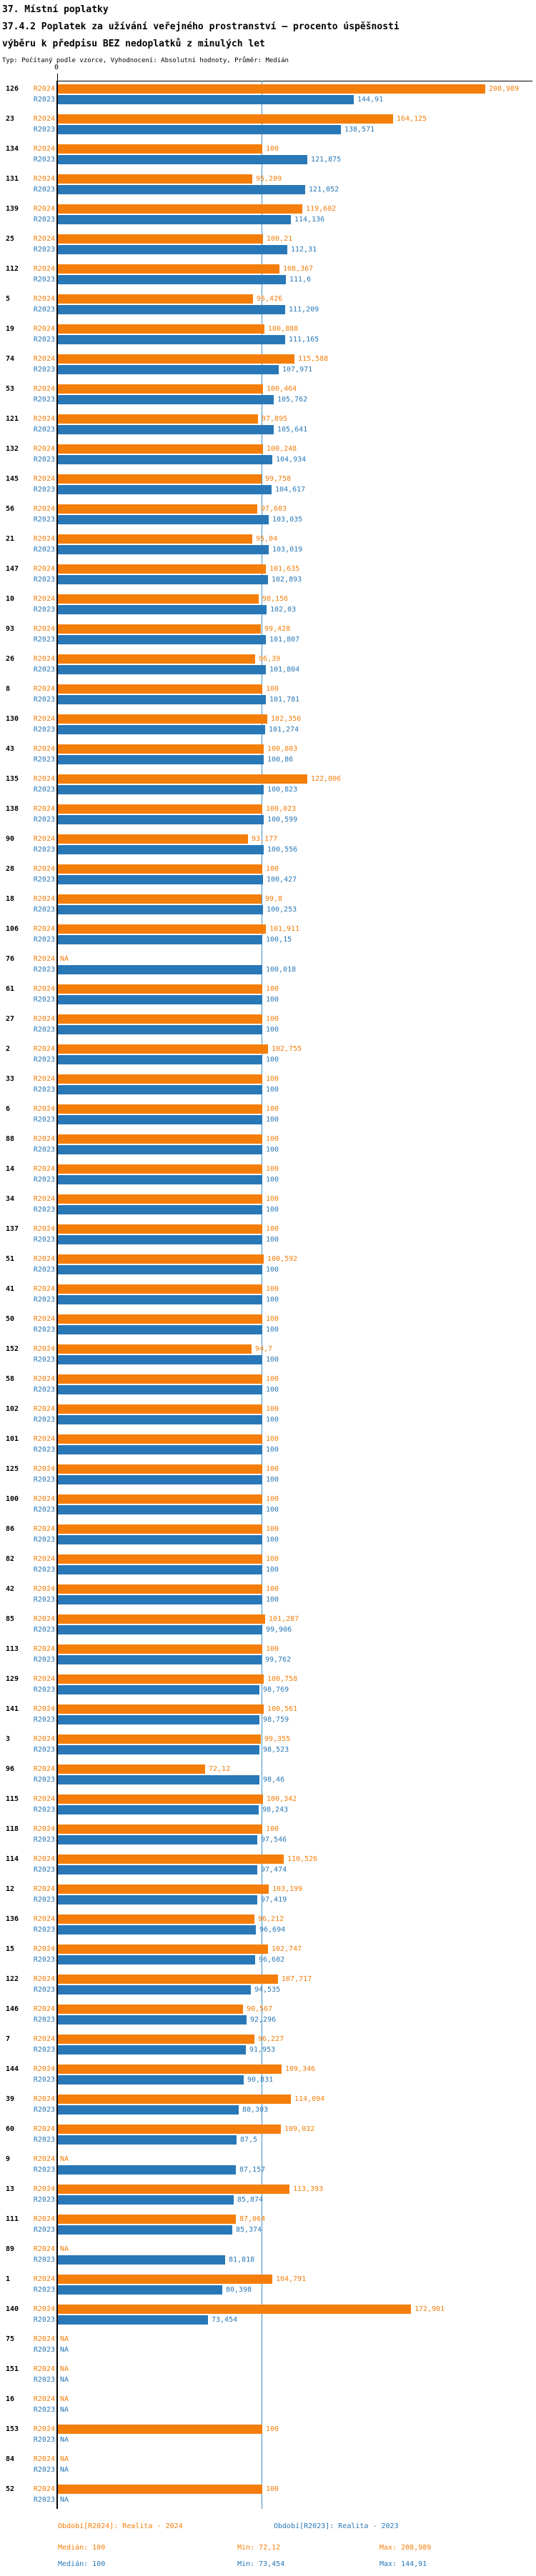 The height and width of the screenshot is (2576, 536). I want to click on bar-row-r2024: R2024 95,209, so click(268, 179).